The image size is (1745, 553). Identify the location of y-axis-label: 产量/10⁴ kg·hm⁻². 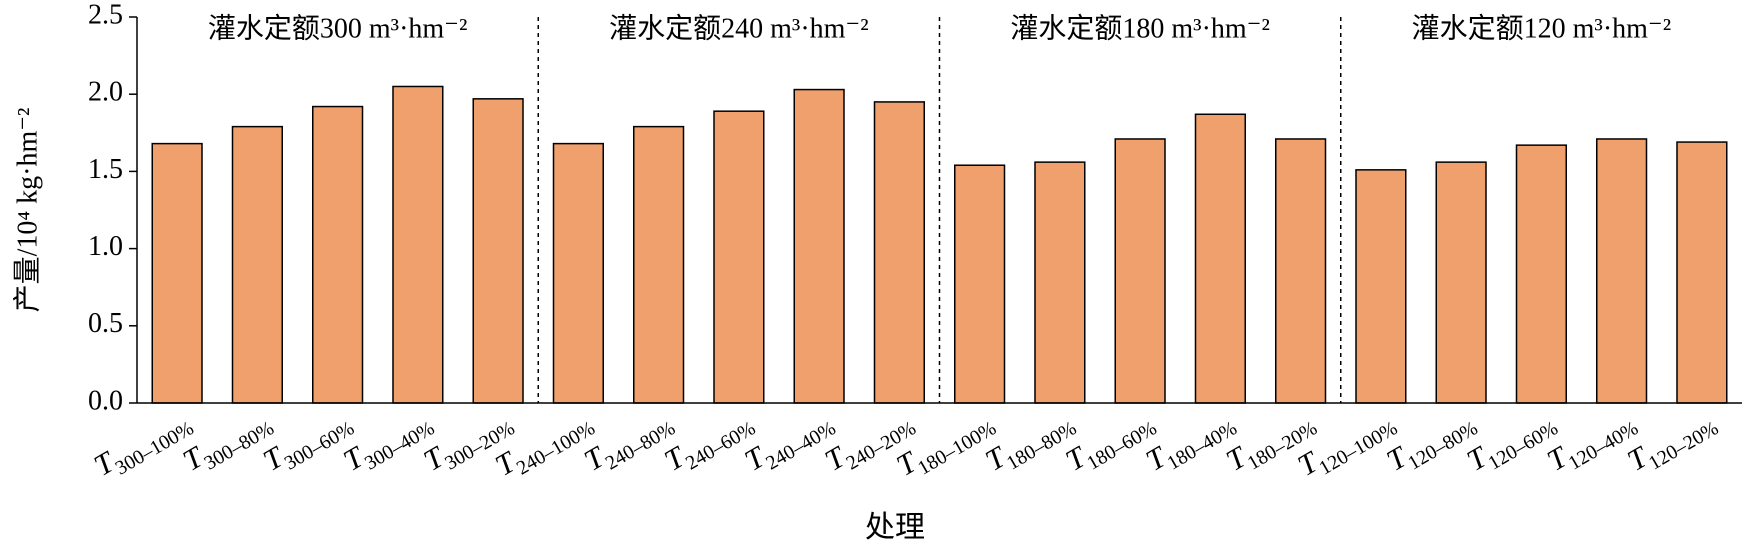
(27, 210).